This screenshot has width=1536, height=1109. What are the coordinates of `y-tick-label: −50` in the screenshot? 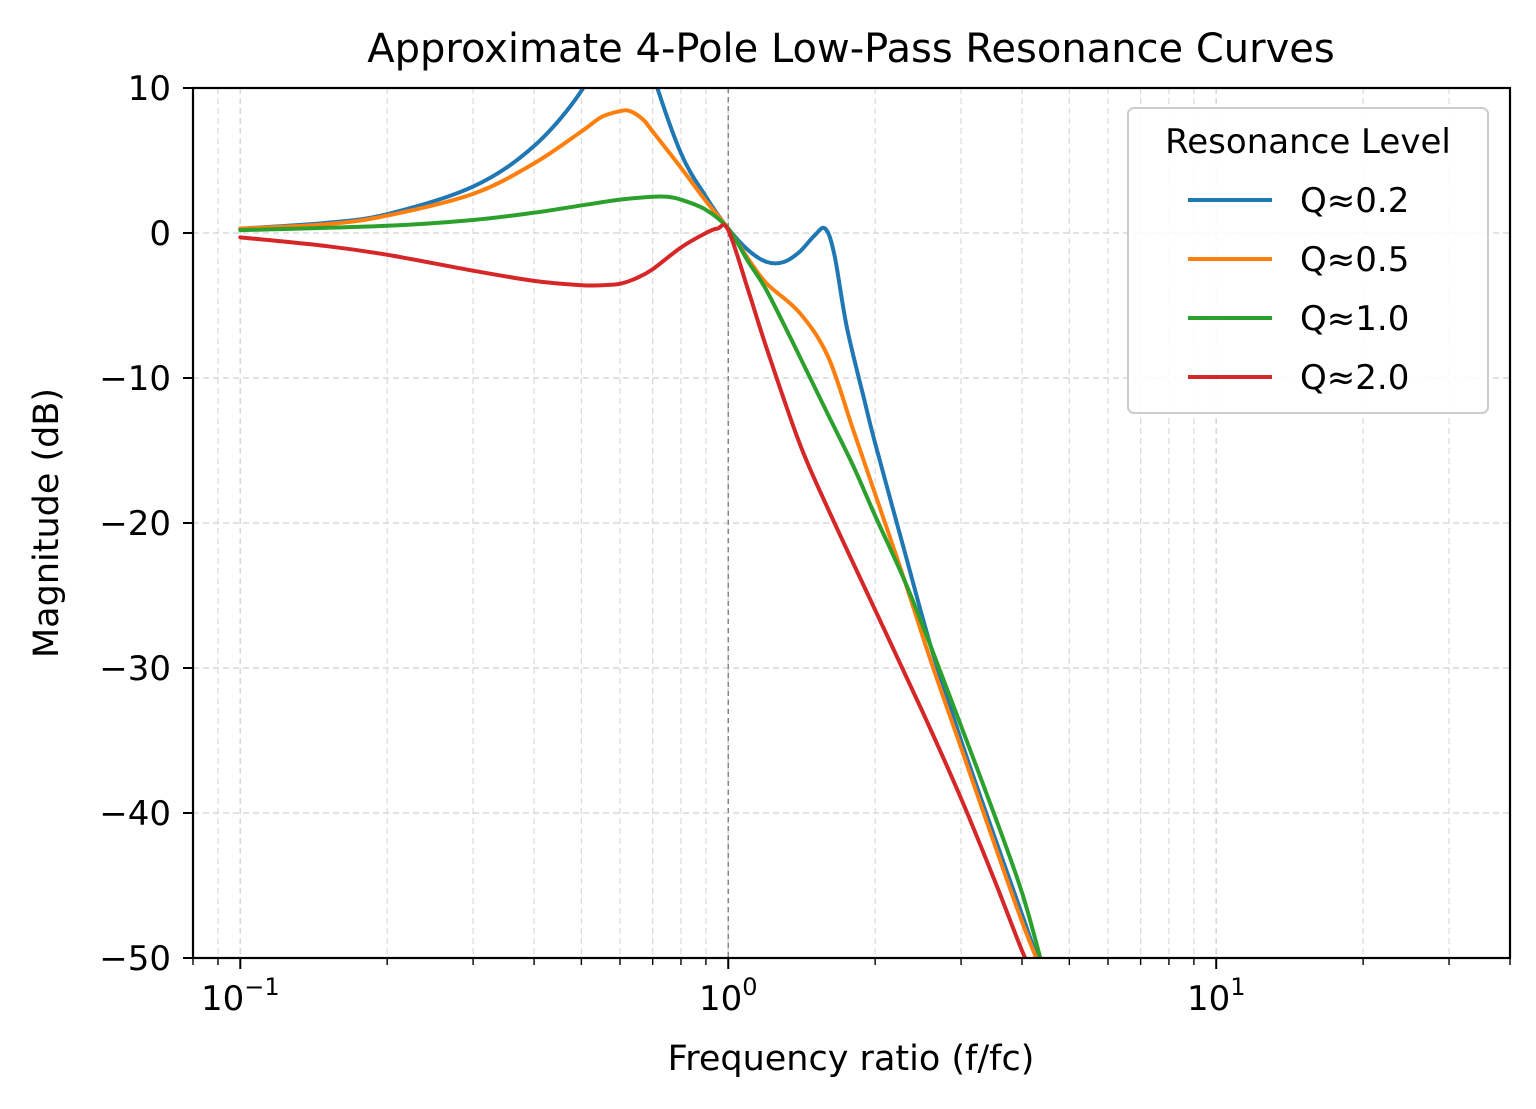 It's located at (135, 959).